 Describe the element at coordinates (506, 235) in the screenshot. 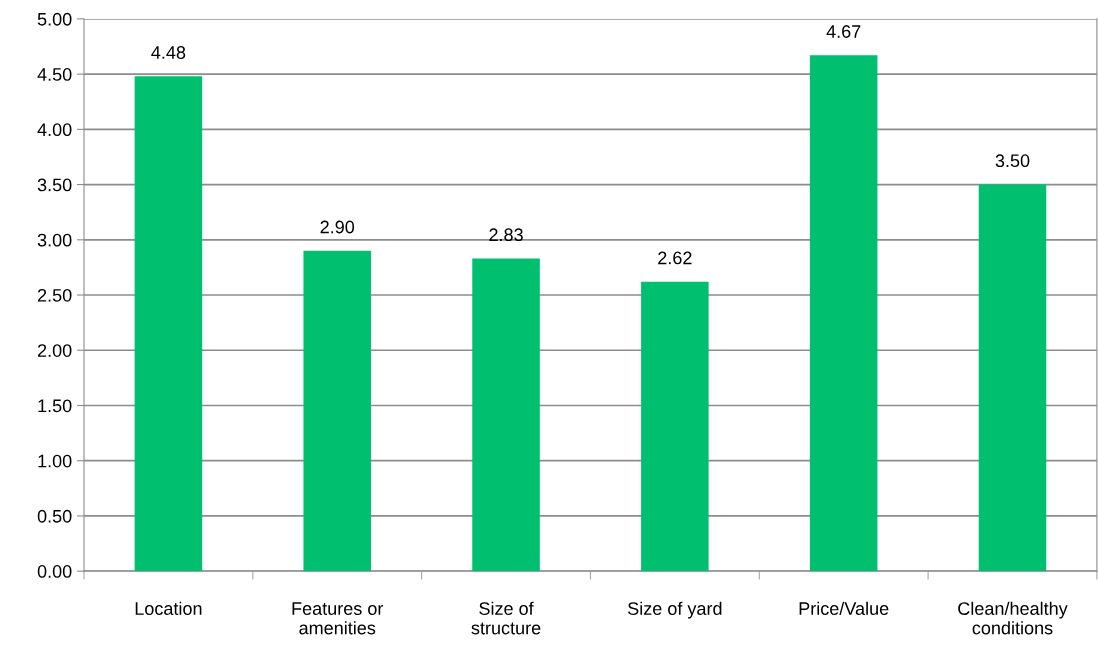

I see `data-label: 2.83` at that location.